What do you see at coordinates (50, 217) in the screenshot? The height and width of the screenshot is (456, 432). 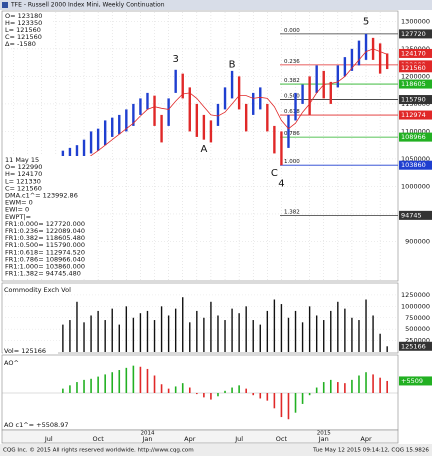 I see `details-box` at bounding box center [50, 217].